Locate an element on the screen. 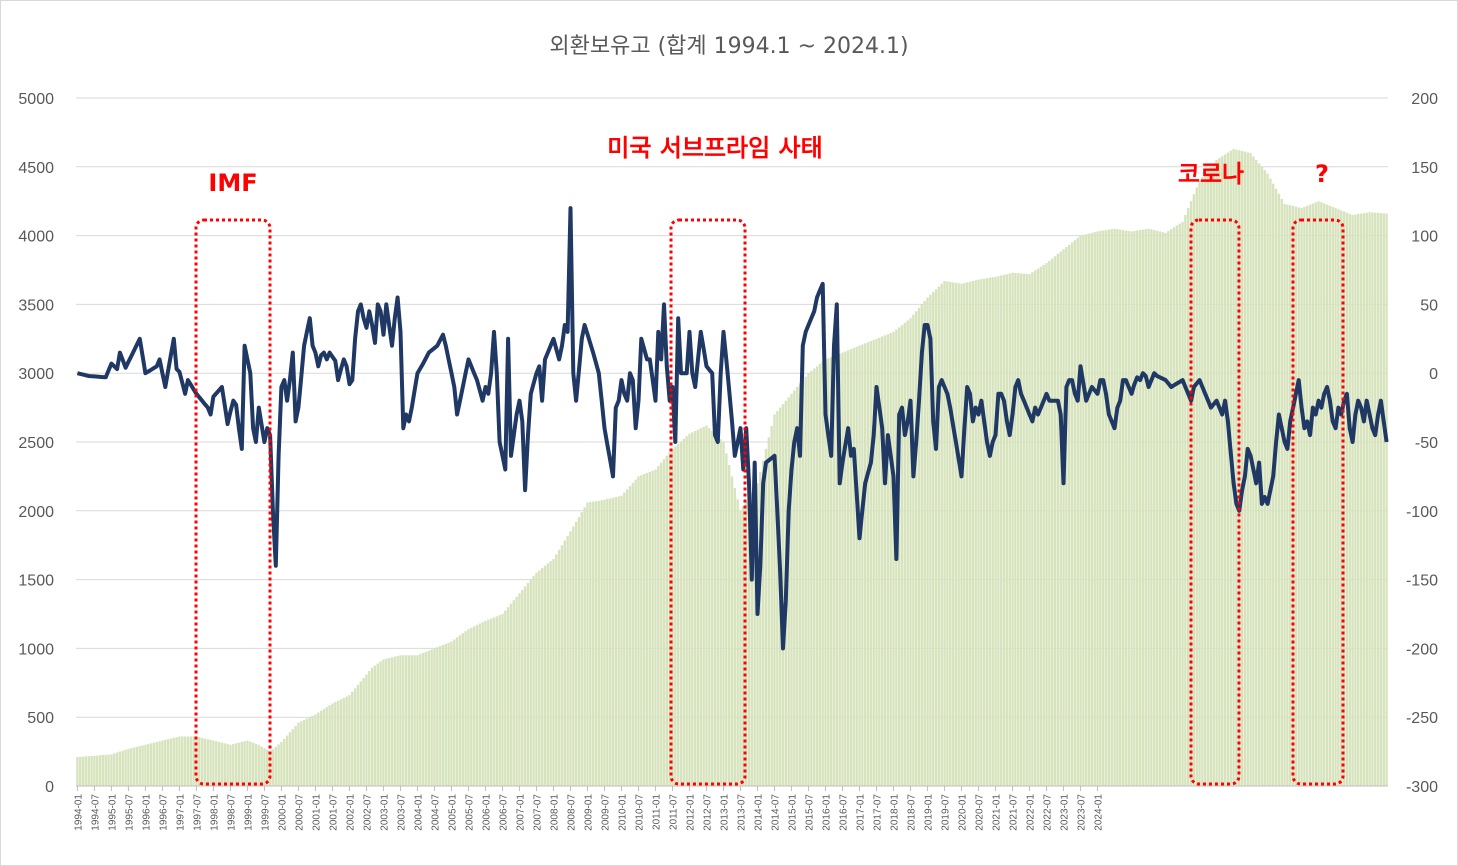  x-axis-tick: 2016-01 is located at coordinates (827, 812).